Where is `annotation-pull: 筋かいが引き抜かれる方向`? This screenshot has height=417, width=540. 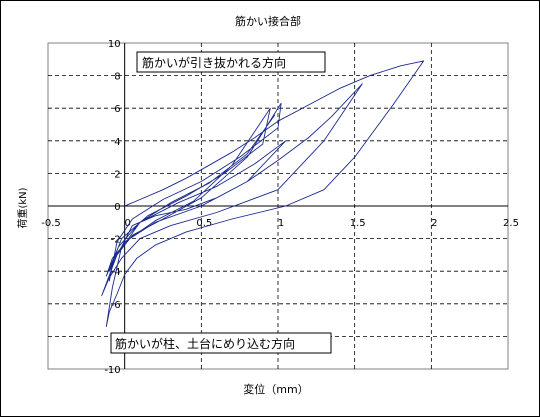 annotation-pull: 筋かいが引き抜かれる方向 is located at coordinates (231, 62).